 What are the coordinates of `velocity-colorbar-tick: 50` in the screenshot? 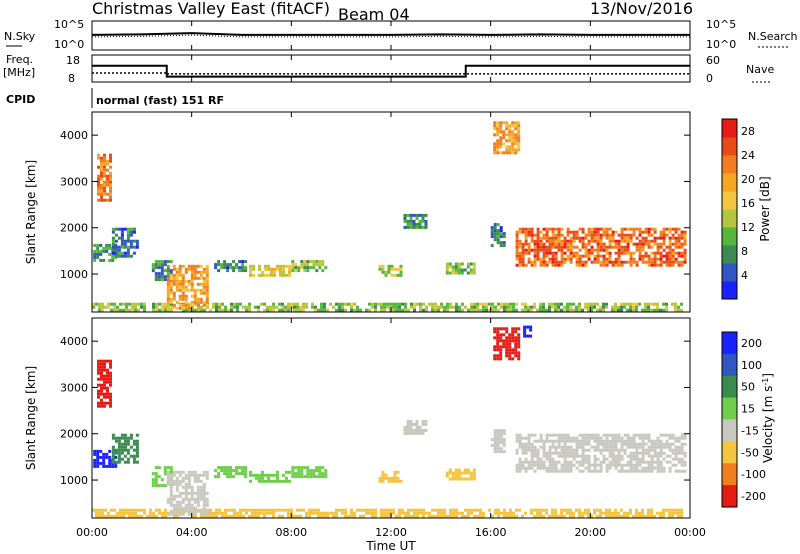 It's located at (748, 387).